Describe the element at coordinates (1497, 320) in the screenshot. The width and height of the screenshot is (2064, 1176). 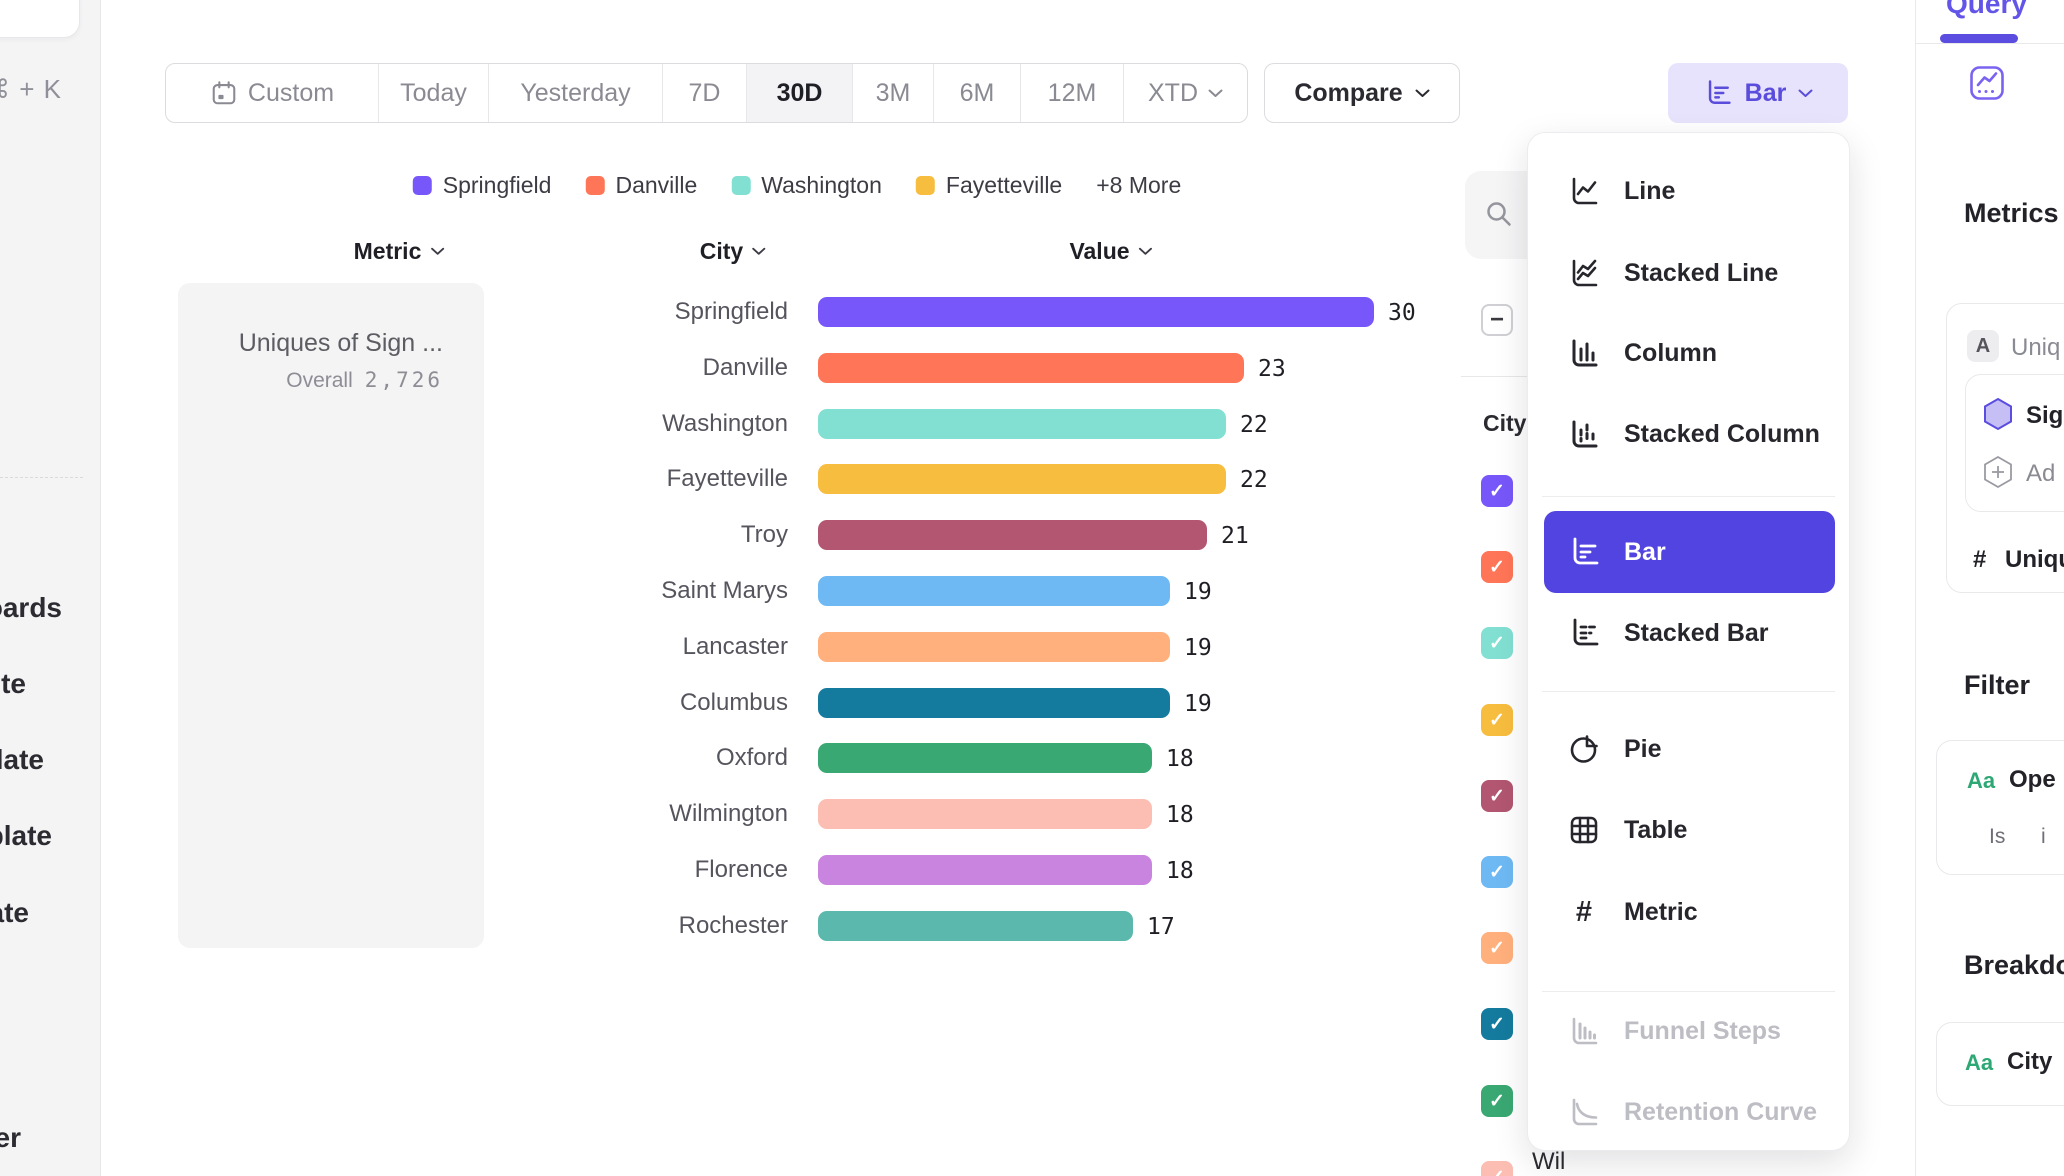
I see `select-all-checkbox: −` at that location.